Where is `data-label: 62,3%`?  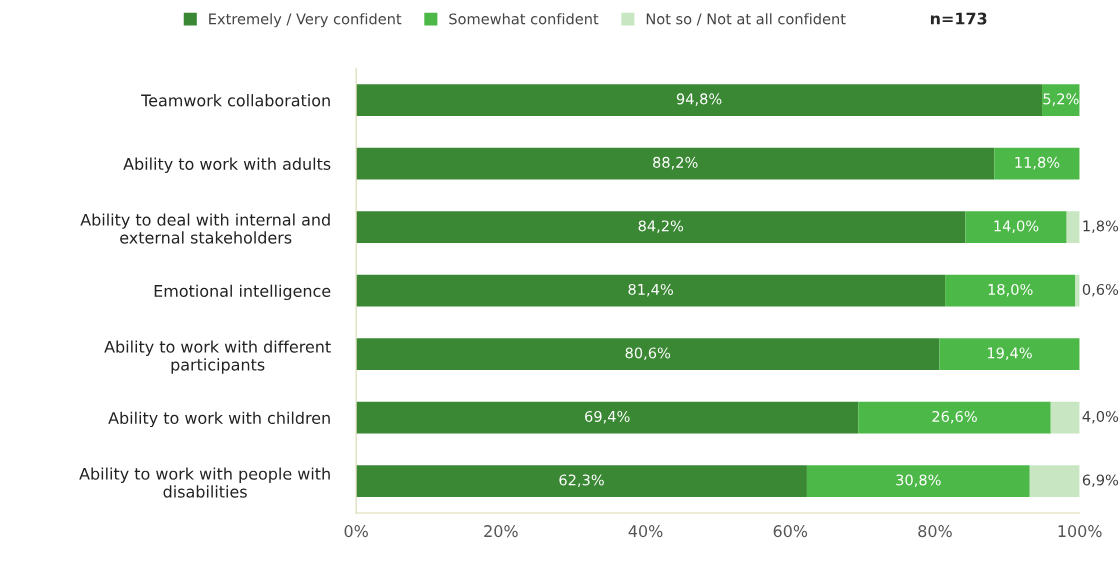 data-label: 62,3% is located at coordinates (581, 480).